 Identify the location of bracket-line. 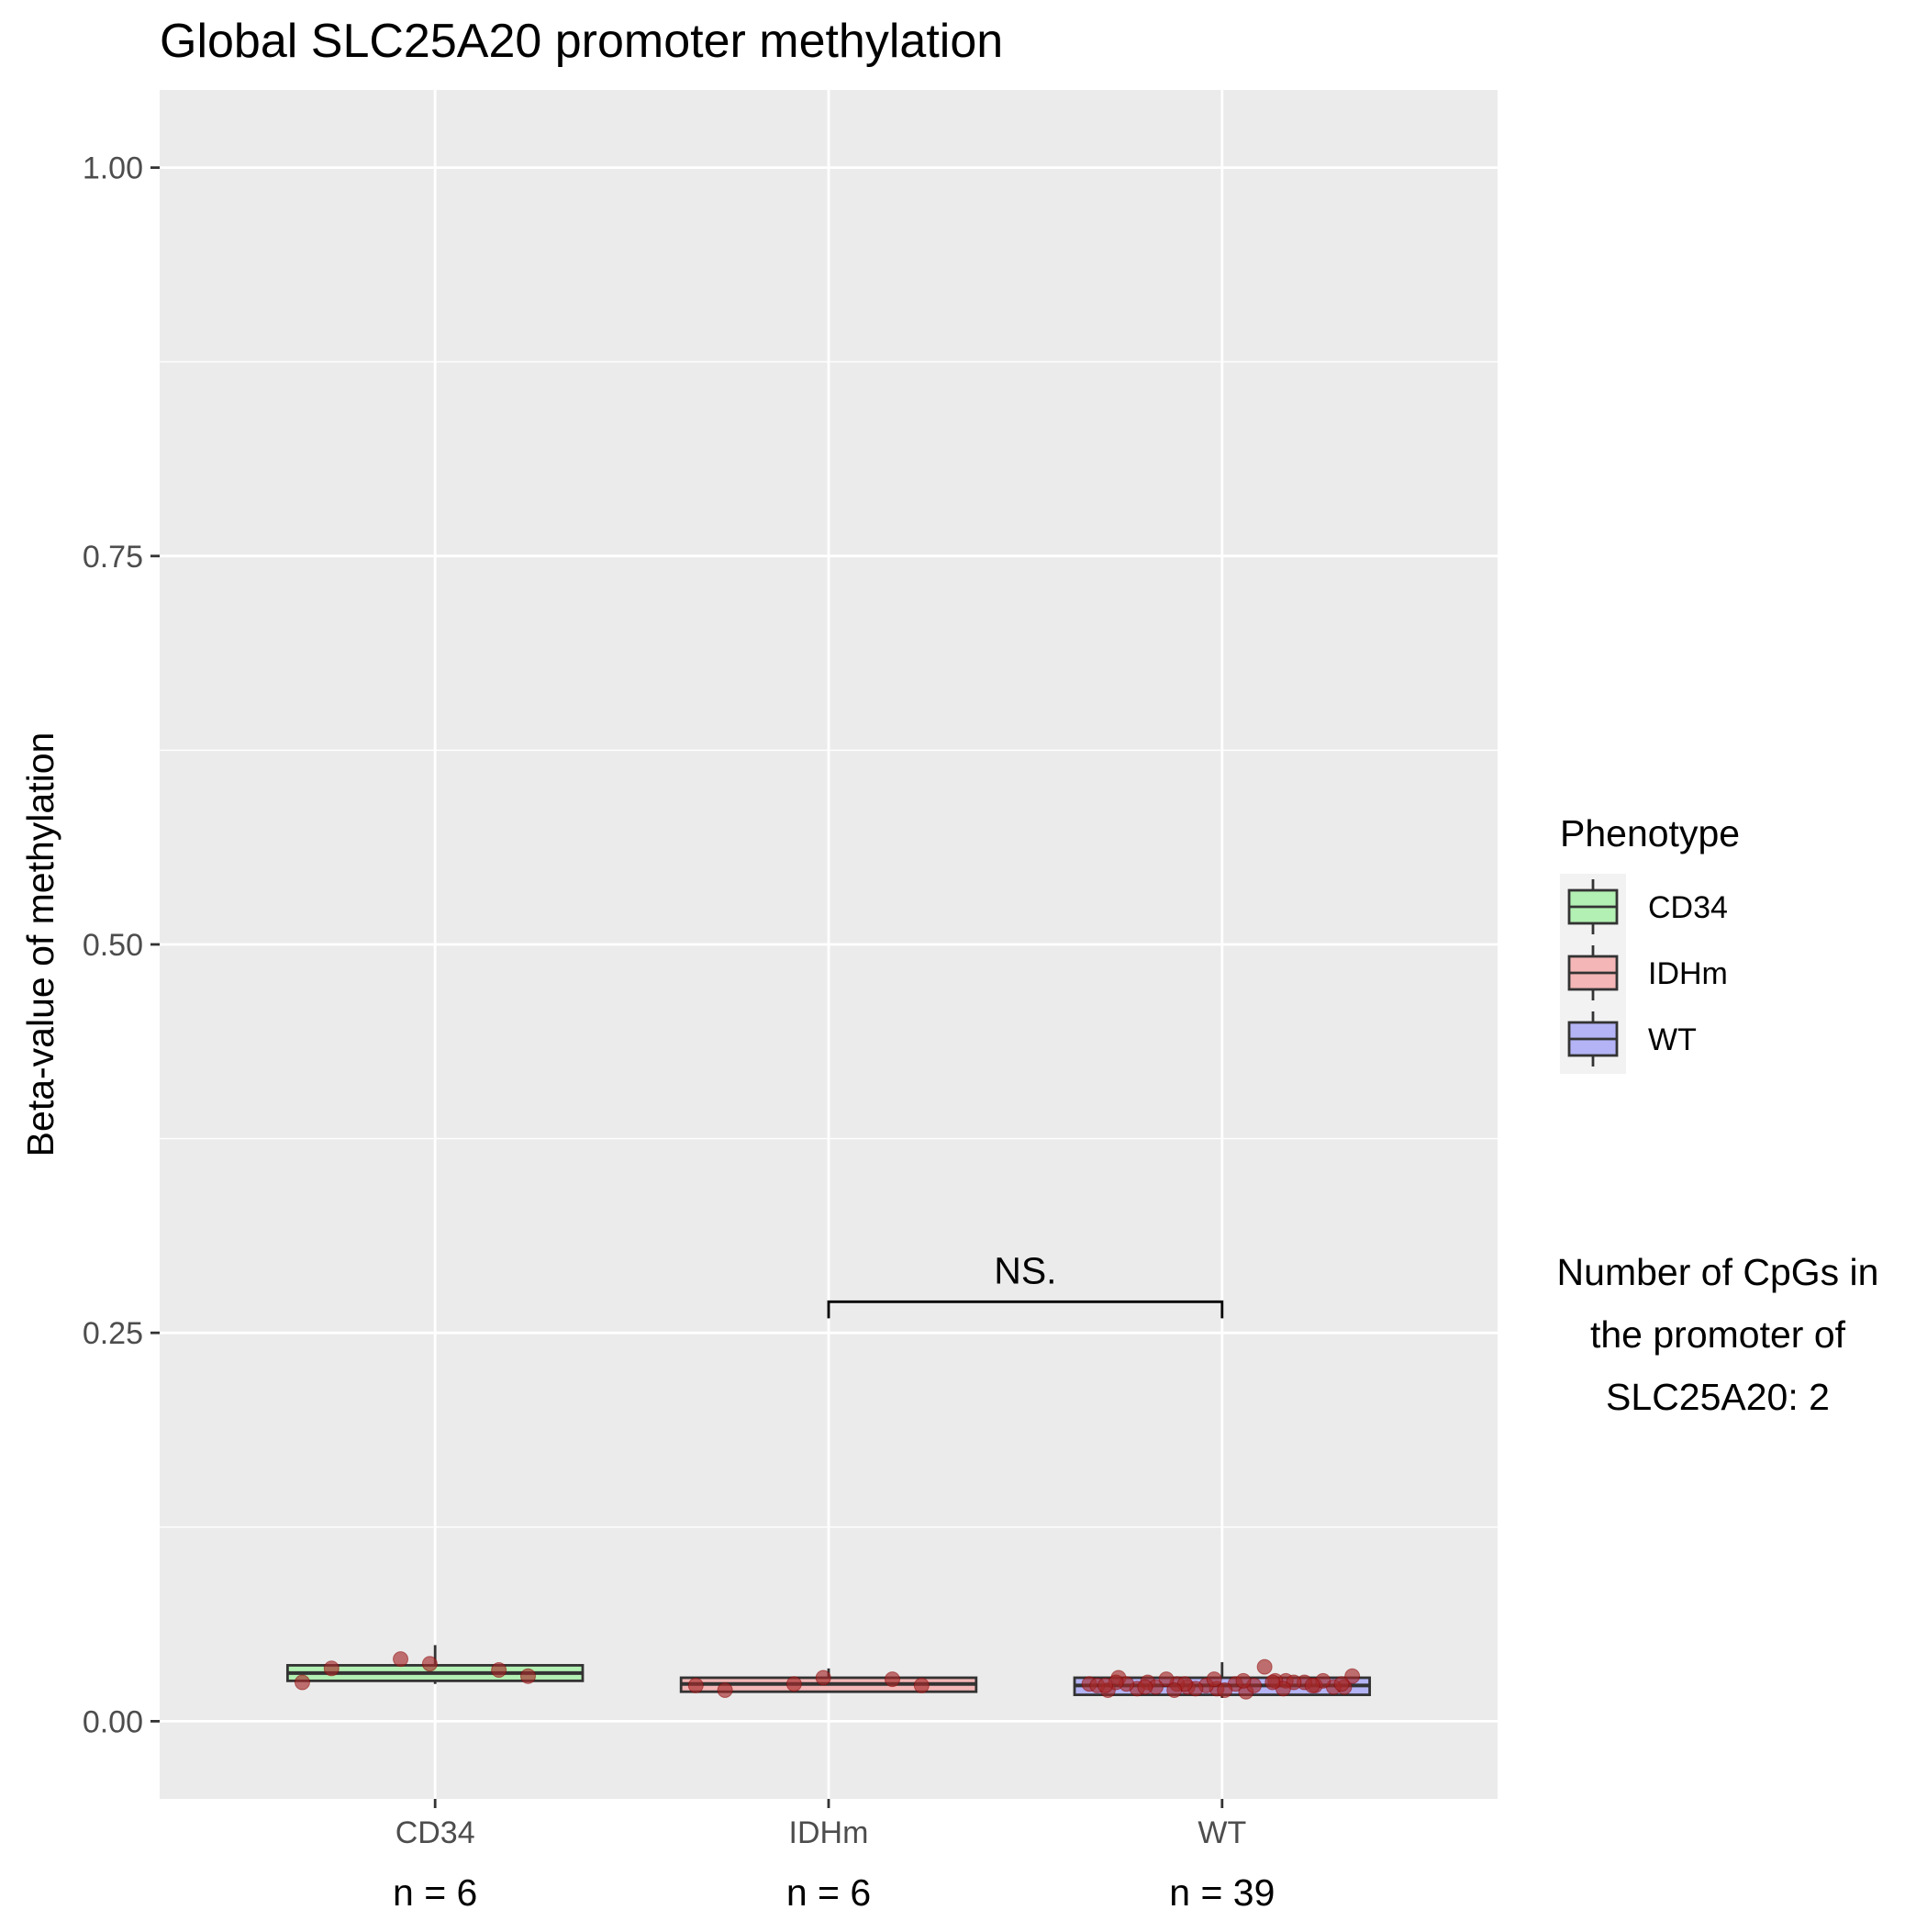
(1025, 1309).